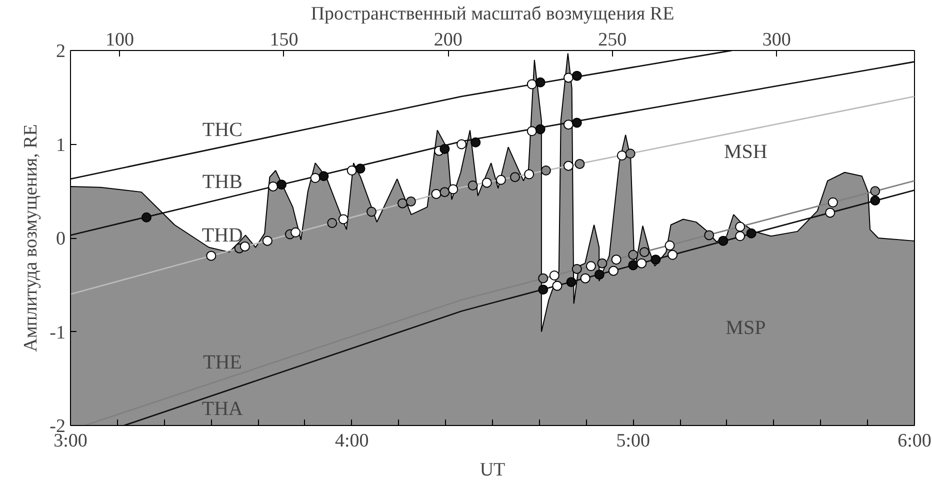 The image size is (932, 483). Describe the element at coordinates (493, 470) in the screenshot. I see `x-axis-title: UT` at that location.